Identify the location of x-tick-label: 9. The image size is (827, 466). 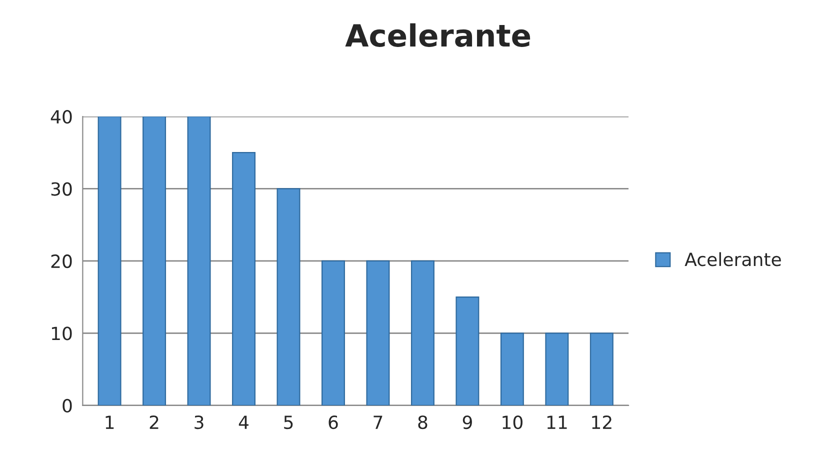
(467, 422).